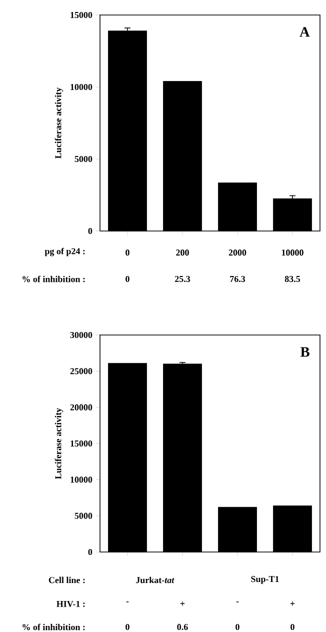  I want to click on text: Cell line :, so click(66, 580).